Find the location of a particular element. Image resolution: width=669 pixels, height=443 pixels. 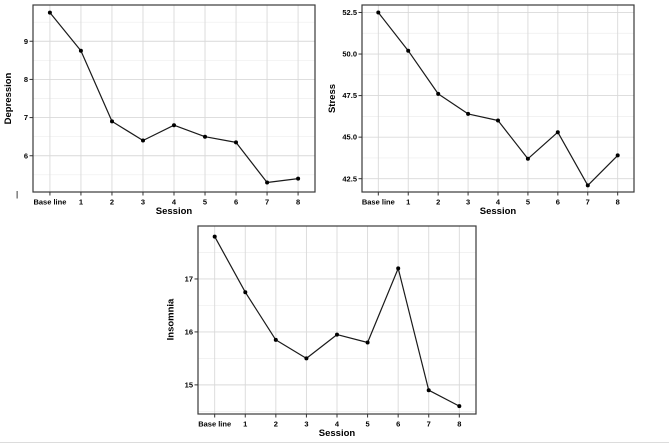

depression-y-axis-label: Depression is located at coordinates (8, 98).